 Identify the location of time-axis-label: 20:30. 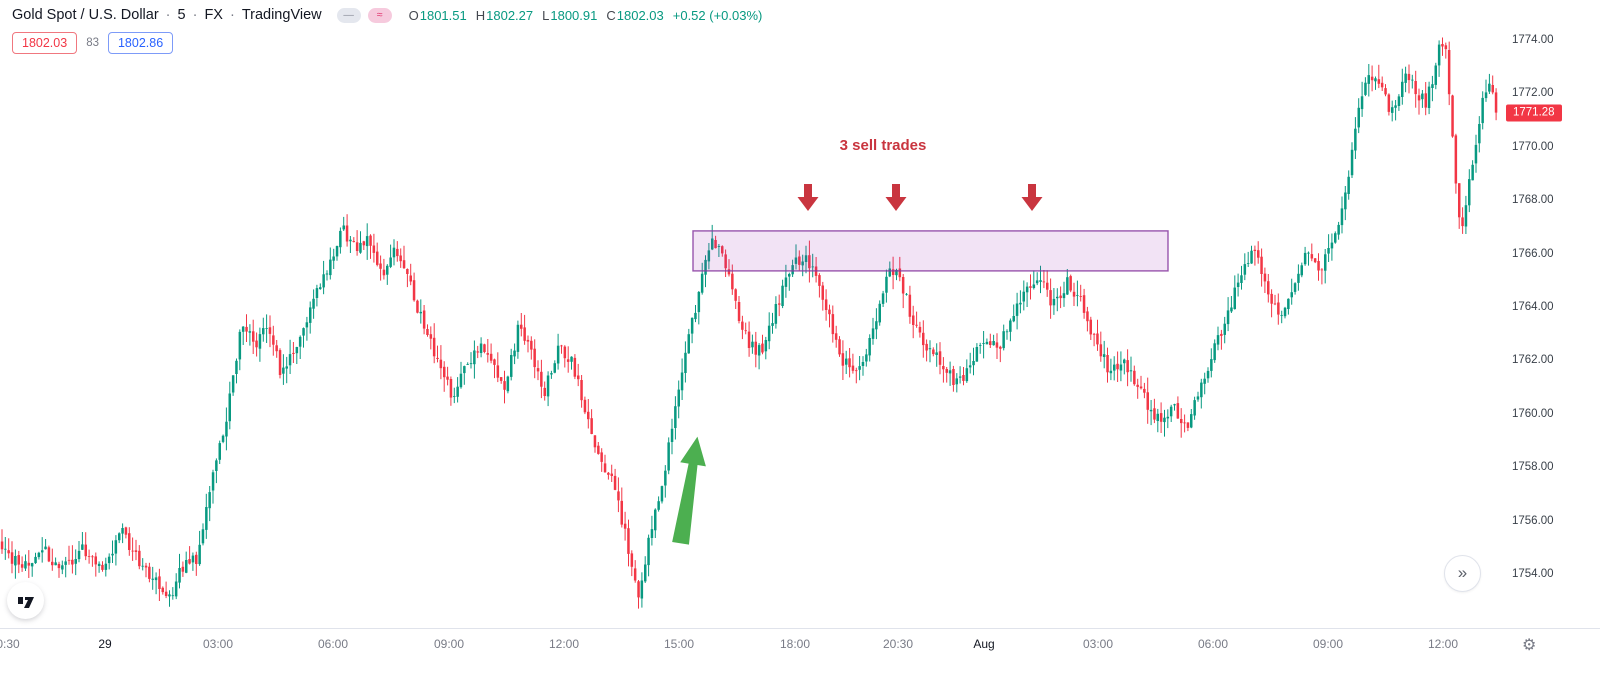
(898, 644).